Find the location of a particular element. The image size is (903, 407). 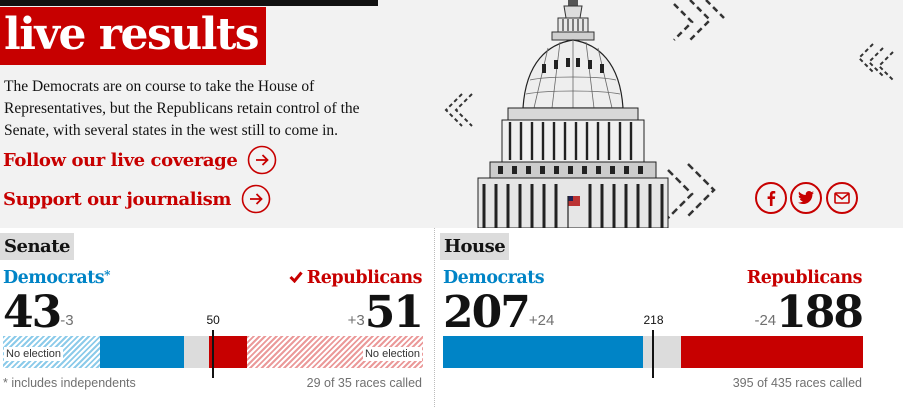

house-rep-seats: -24188 is located at coordinates (809, 312).